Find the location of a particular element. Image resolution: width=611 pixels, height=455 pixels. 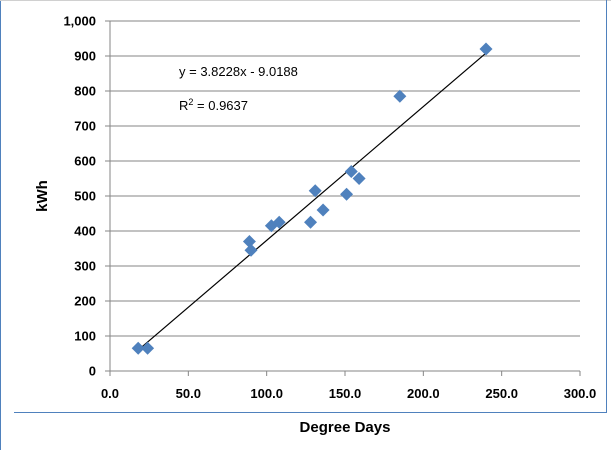

y-tick-label: 200 is located at coordinates (85, 301).